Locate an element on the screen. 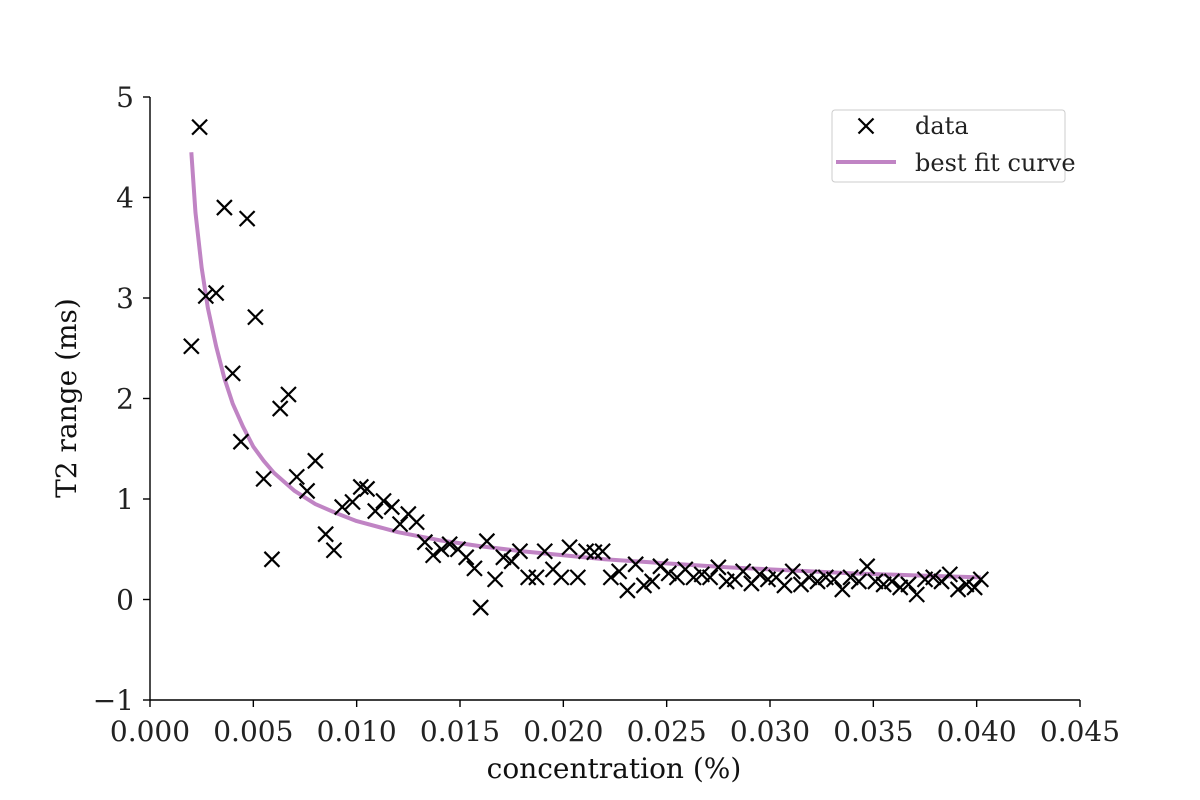 The height and width of the screenshot is (800, 1200). x-tick-label: 0.045 is located at coordinates (1080, 731).